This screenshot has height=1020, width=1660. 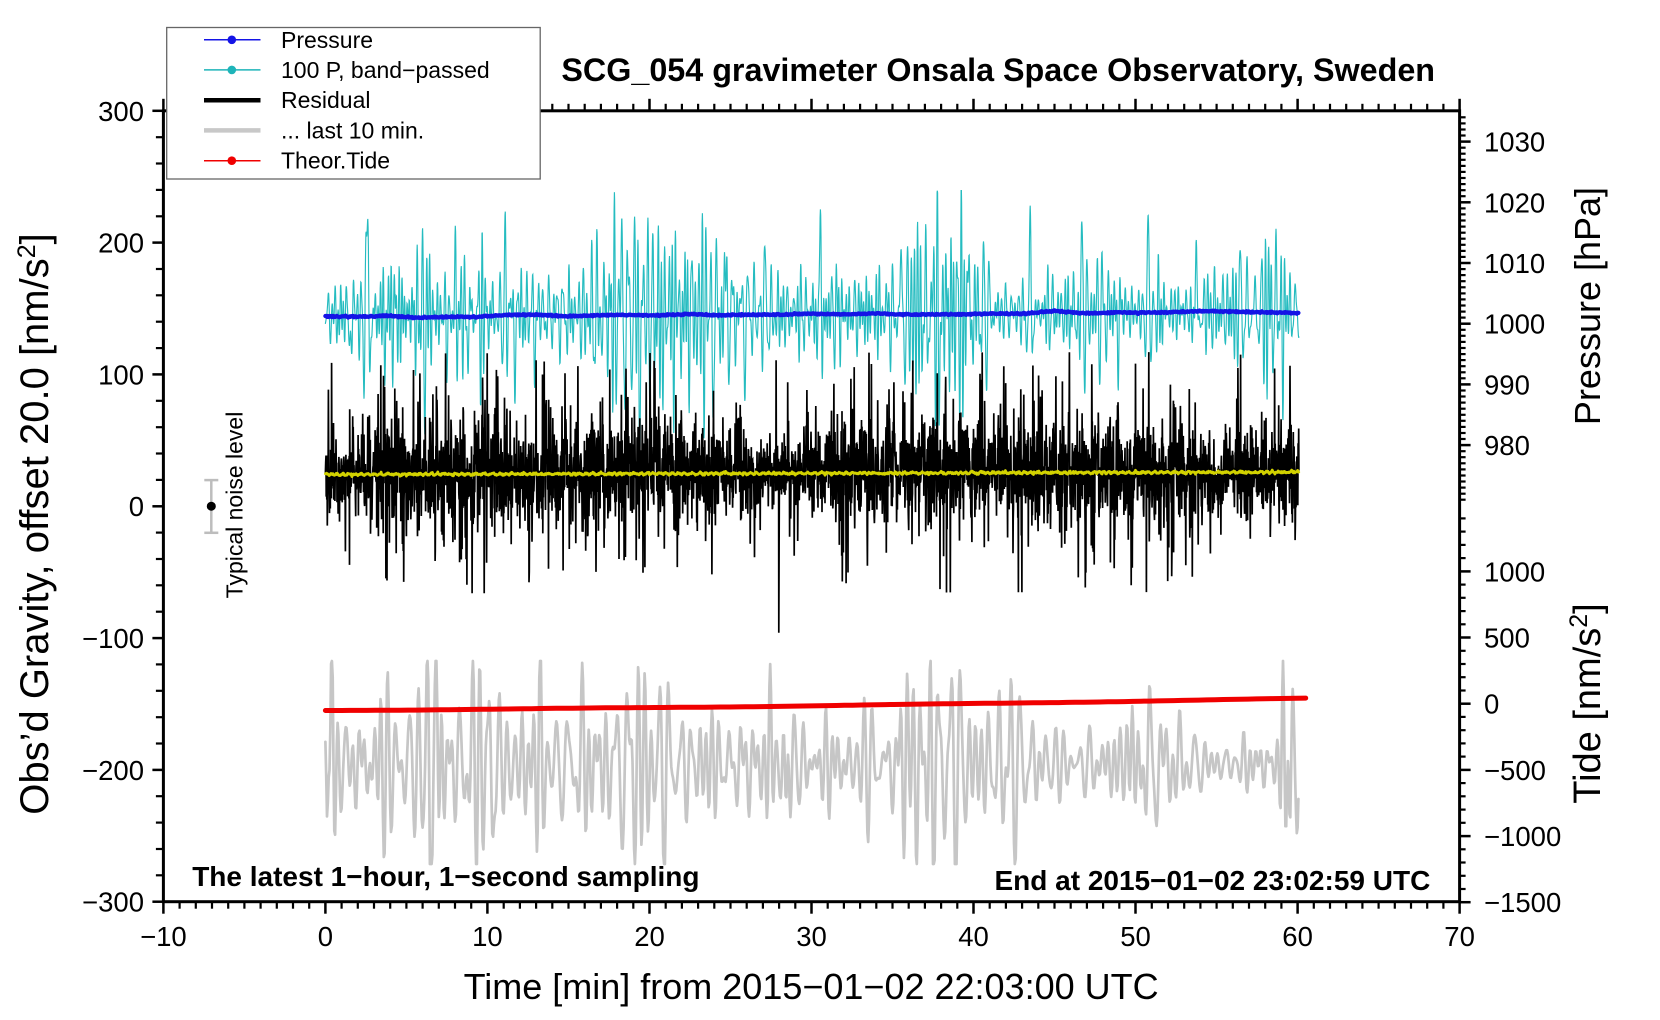 What do you see at coordinates (385, 70) in the screenshot?
I see `svg-text: 100 P, band−passed` at bounding box center [385, 70].